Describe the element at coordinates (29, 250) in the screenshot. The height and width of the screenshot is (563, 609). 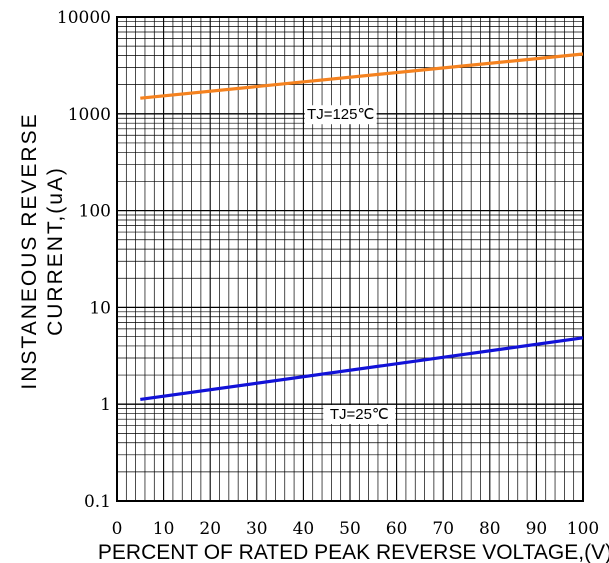
I see `y-axis-label-line1: INSTANEOUS REVERSE` at that location.